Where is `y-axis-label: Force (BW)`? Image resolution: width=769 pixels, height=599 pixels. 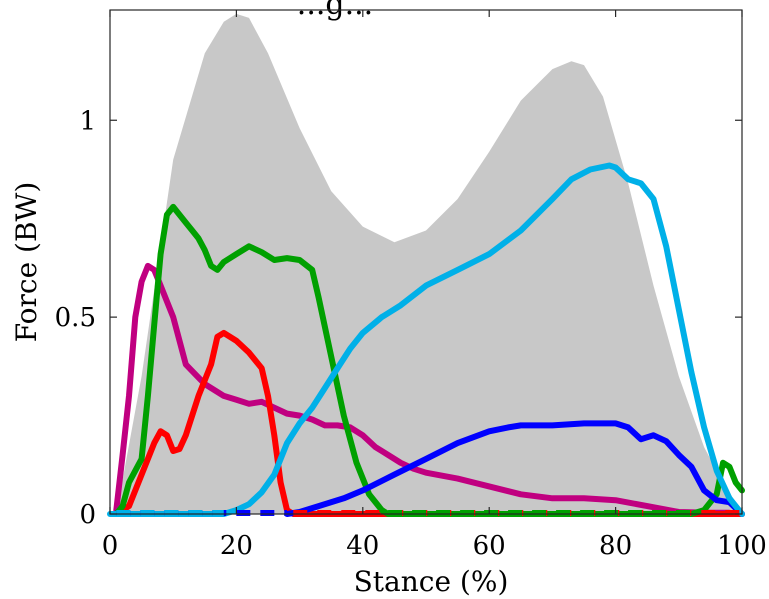
y-axis-label: Force (BW) is located at coordinates (26, 262).